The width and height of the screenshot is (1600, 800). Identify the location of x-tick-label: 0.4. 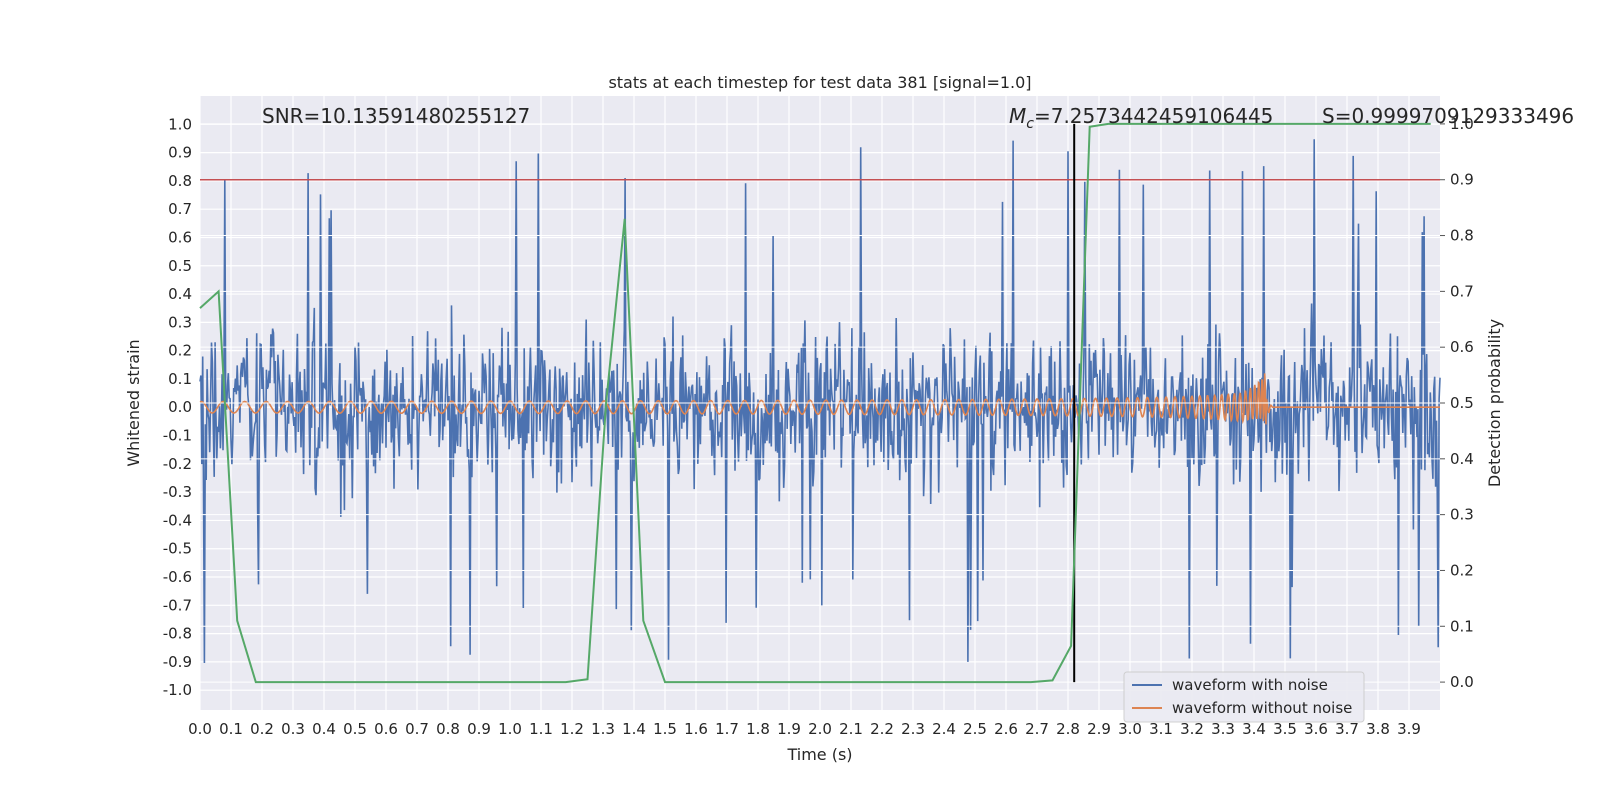
(324, 729).